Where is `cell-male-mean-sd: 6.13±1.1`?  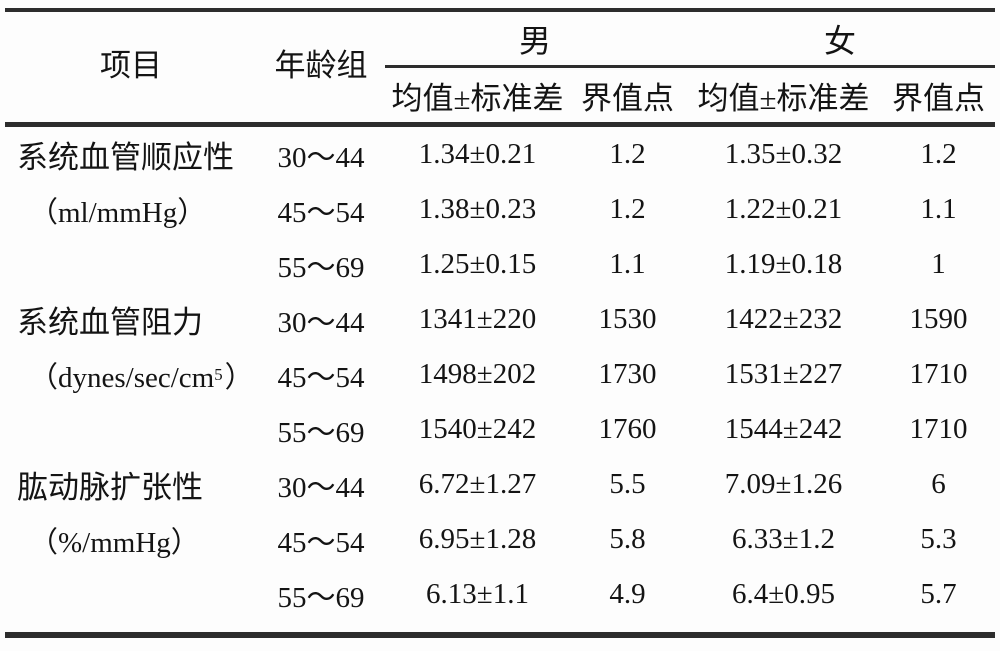
cell-male-mean-sd: 6.13±1.1 is located at coordinates (477, 594).